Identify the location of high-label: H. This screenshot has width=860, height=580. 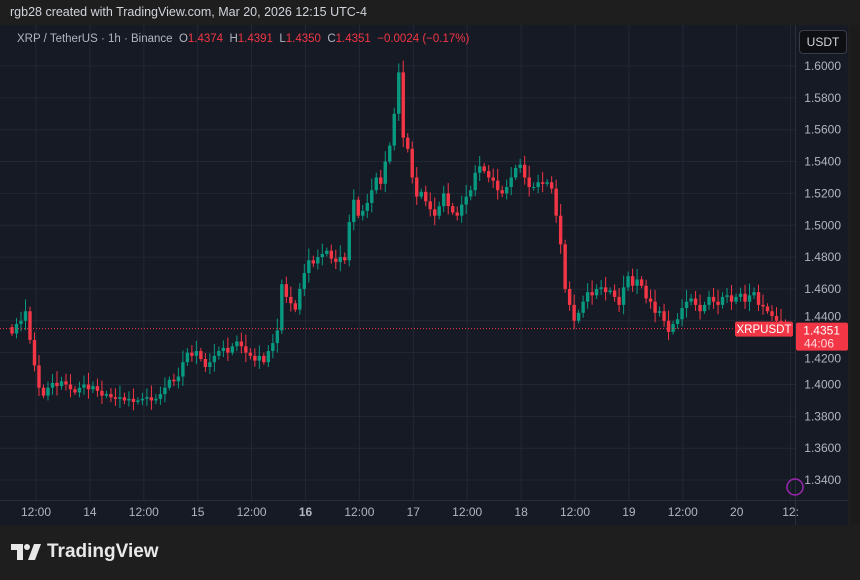
(233, 39).